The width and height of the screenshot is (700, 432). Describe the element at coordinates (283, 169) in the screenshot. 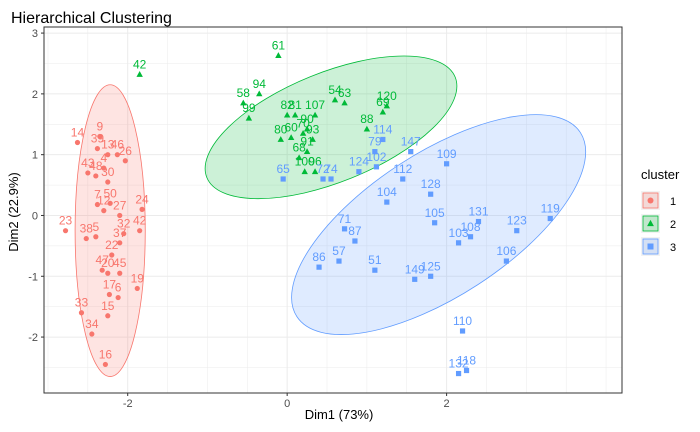

I see `point-label: 65` at that location.